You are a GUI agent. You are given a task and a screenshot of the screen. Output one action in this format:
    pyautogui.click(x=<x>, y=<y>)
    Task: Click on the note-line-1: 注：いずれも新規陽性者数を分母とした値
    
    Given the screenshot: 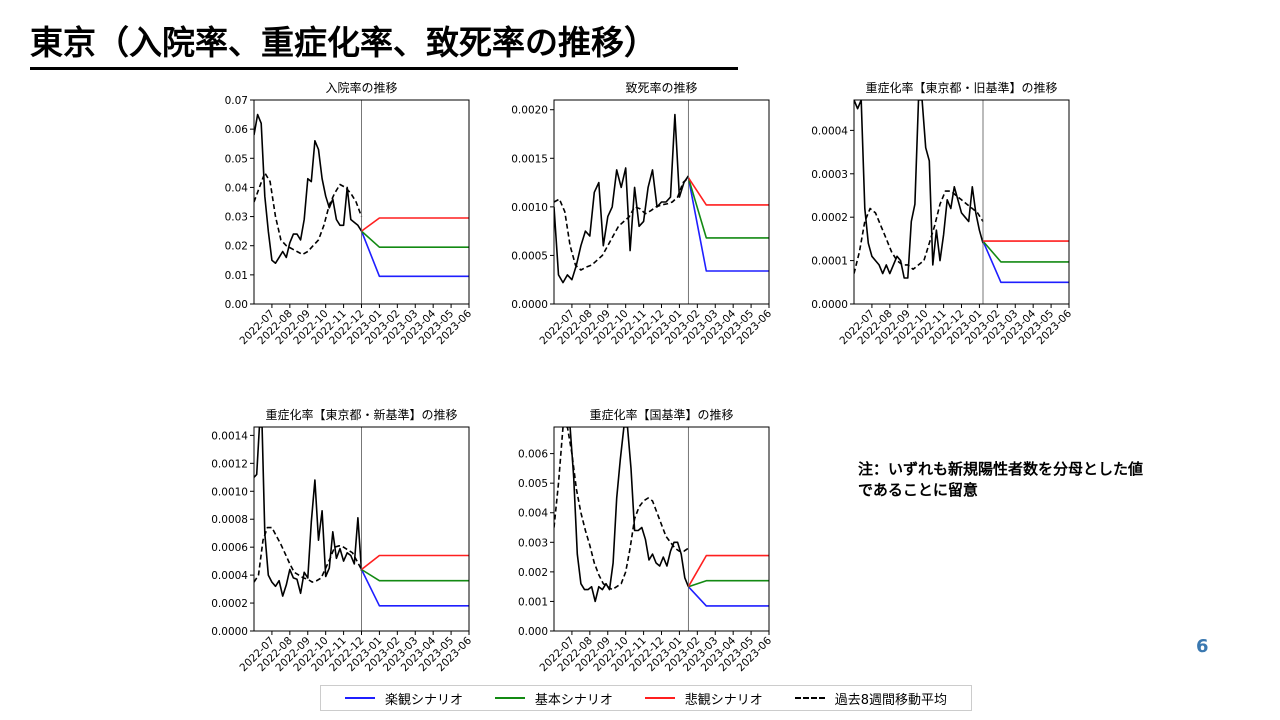 What is the action you would take?
    pyautogui.click(x=1001, y=469)
    